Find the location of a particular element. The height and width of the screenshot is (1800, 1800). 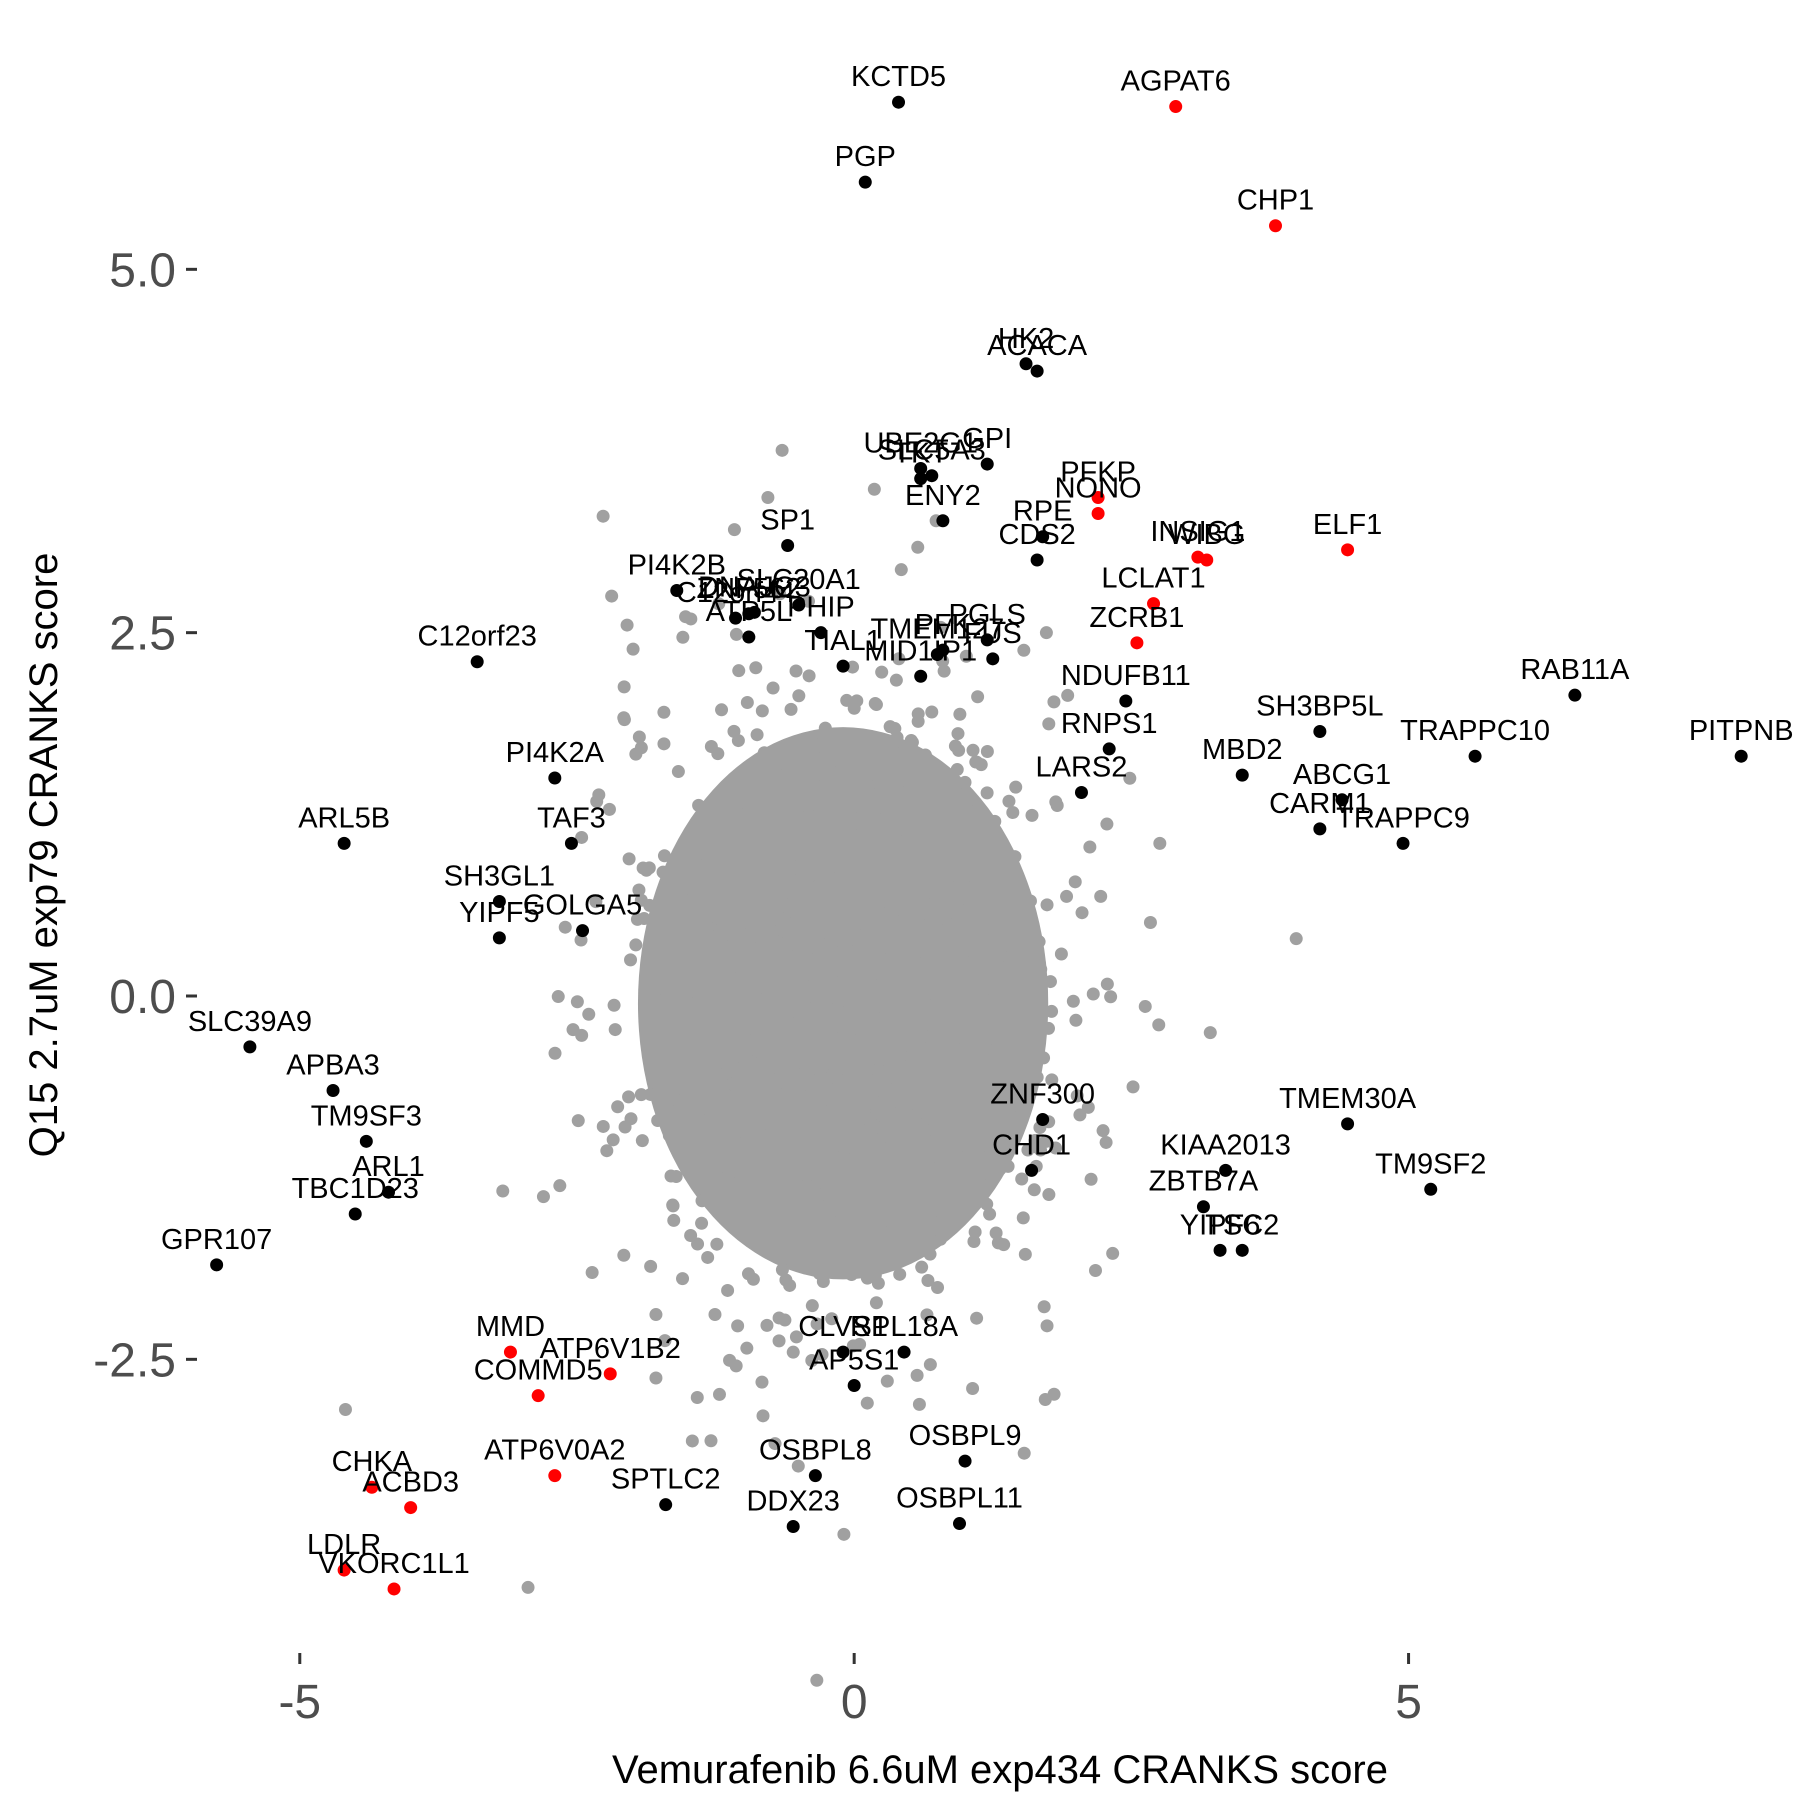

point-pgls is located at coordinates (987, 640).